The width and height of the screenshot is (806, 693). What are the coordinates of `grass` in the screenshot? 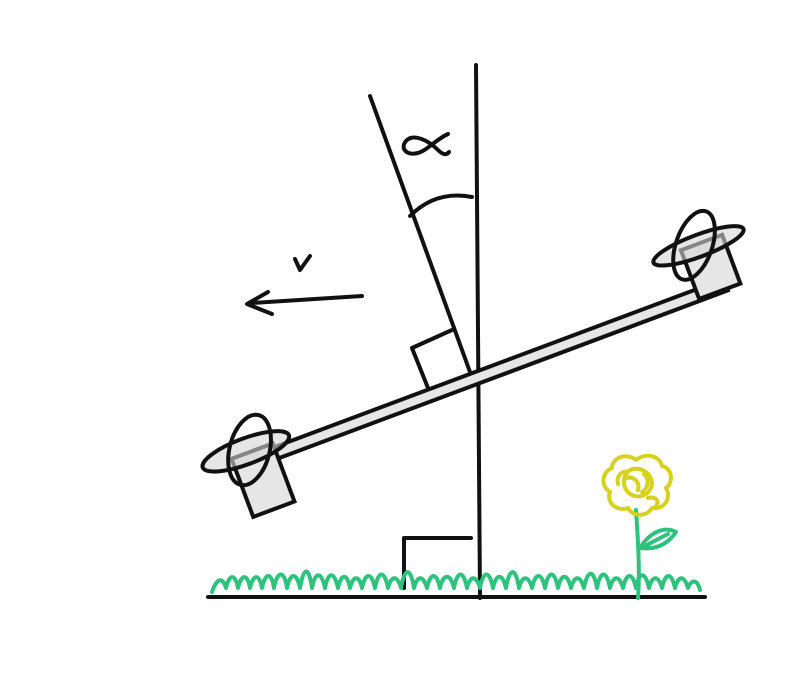 It's located at (456, 581).